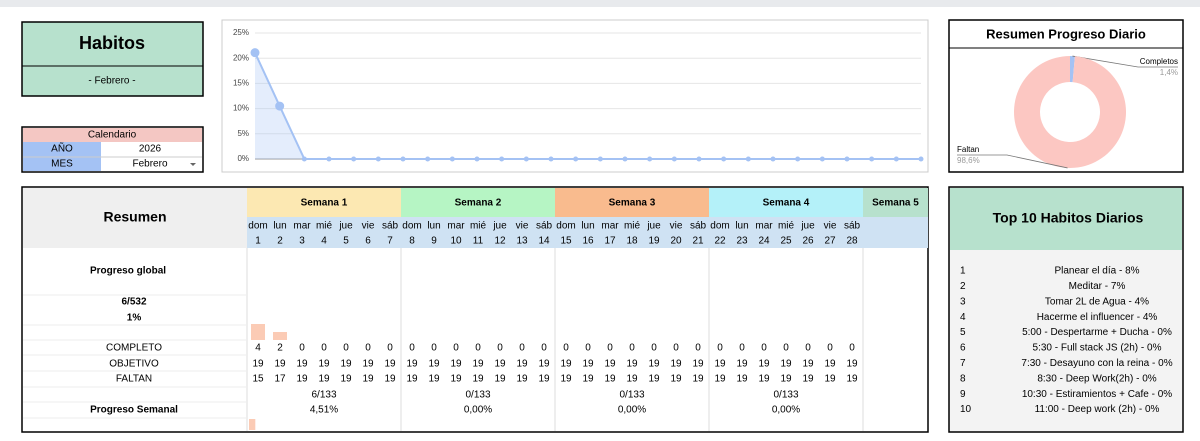  I want to click on day-number: 28, so click(852, 241).